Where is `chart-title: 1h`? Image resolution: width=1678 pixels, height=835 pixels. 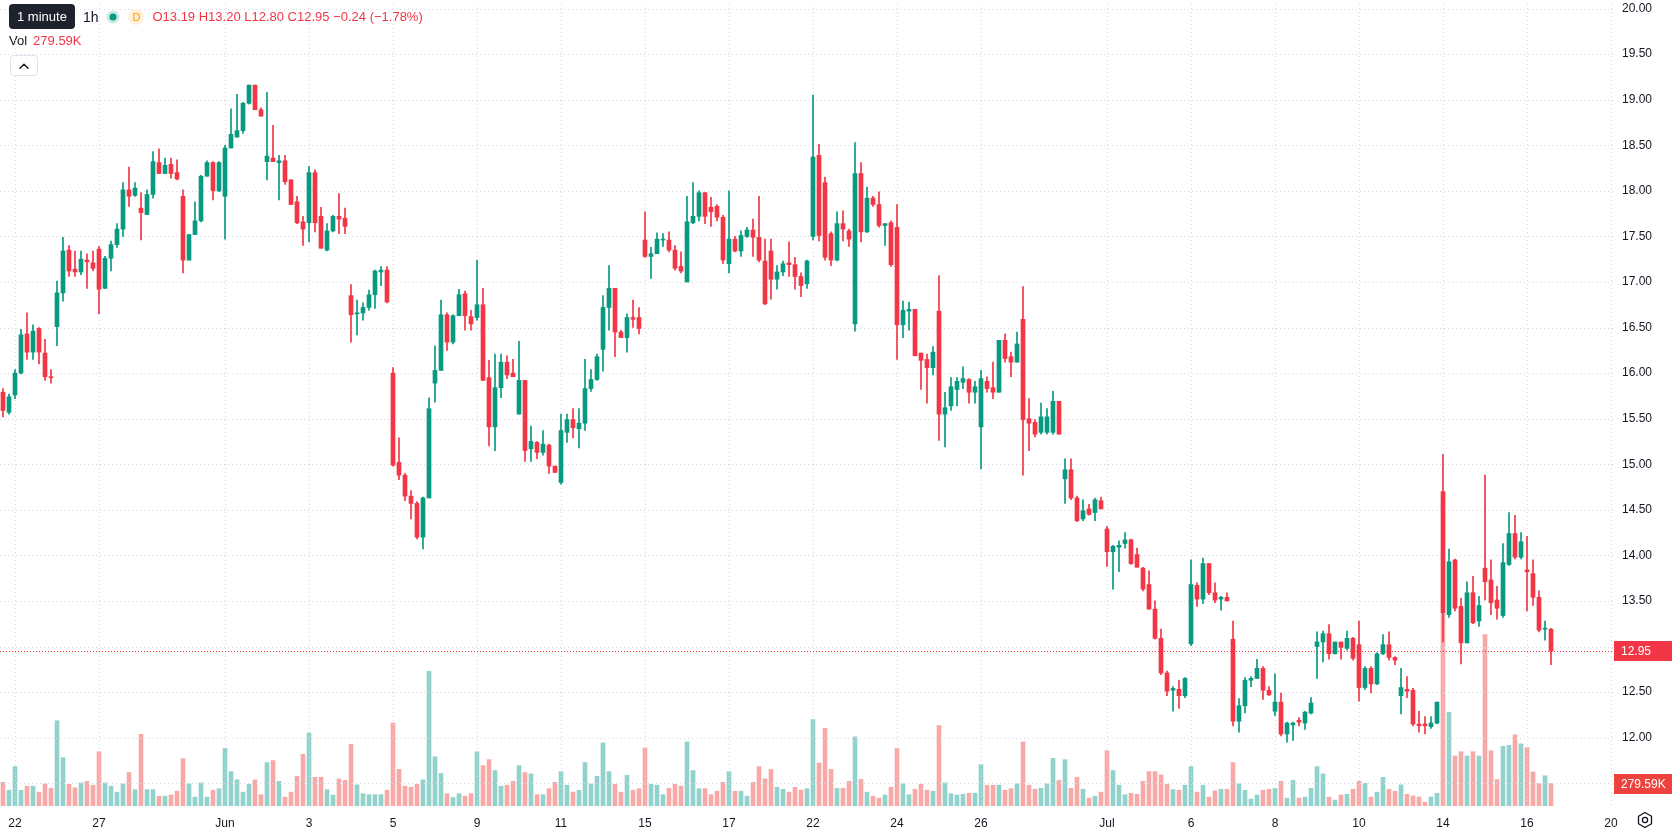
chart-title: 1h is located at coordinates (90, 16).